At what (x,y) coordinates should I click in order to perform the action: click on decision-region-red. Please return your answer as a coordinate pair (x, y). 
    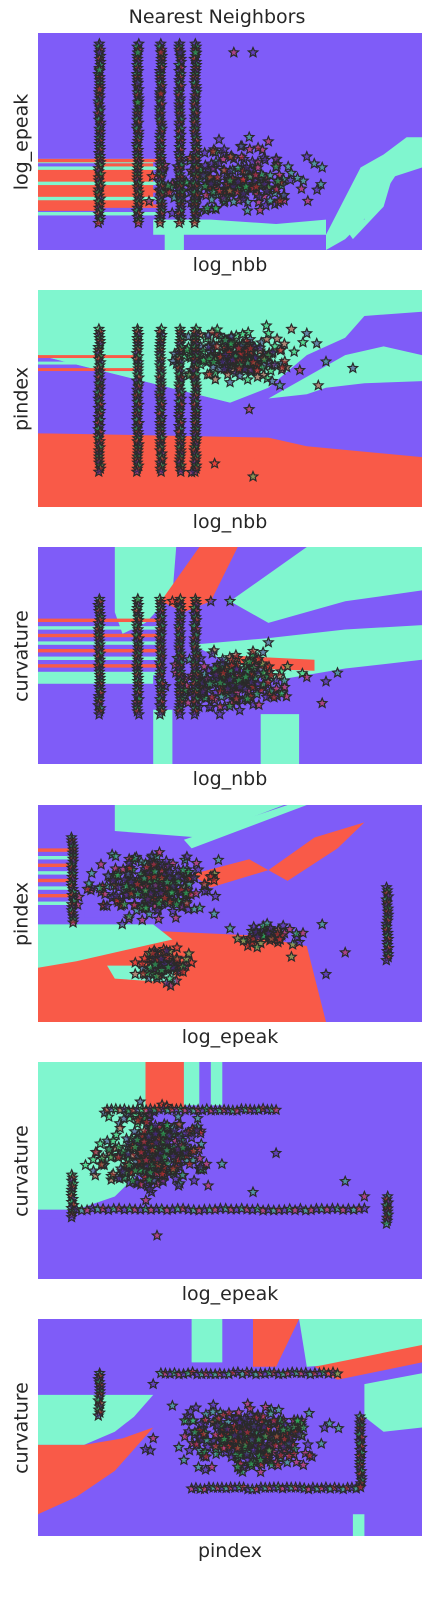
    Looking at the image, I should click on (68, 189).